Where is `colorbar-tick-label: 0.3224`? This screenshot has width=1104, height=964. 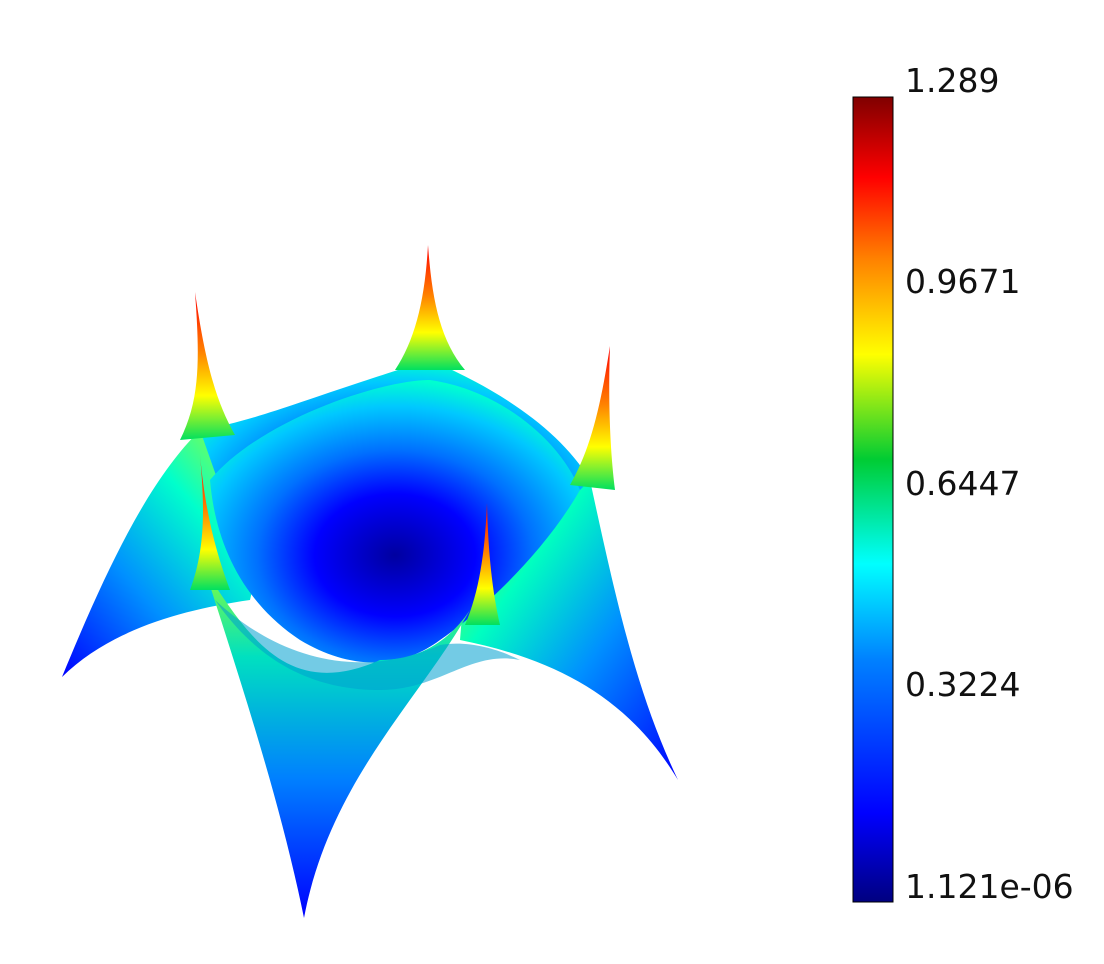
colorbar-tick-label: 0.3224 is located at coordinates (962, 684).